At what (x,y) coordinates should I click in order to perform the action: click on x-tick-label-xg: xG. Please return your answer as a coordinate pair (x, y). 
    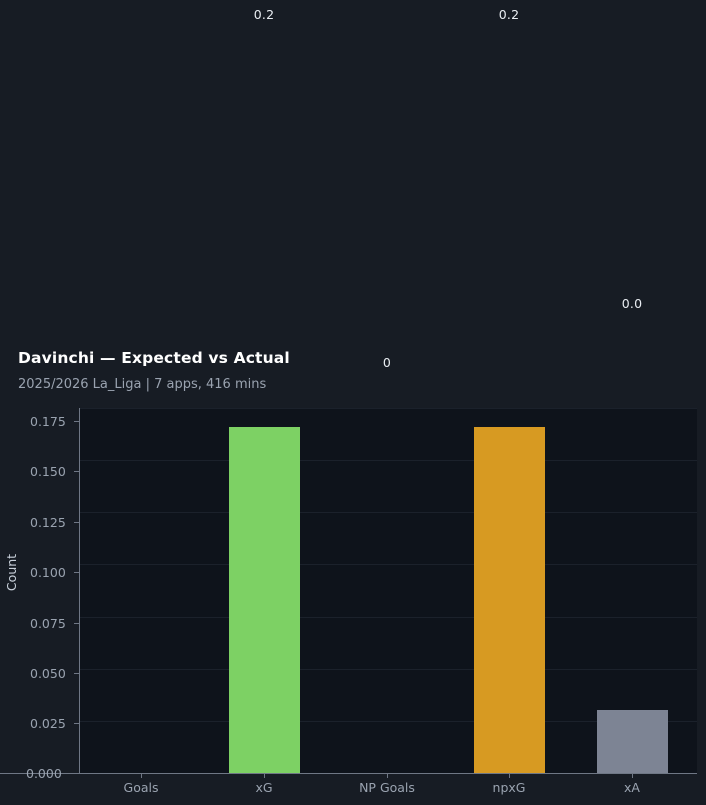
    Looking at the image, I should click on (264, 787).